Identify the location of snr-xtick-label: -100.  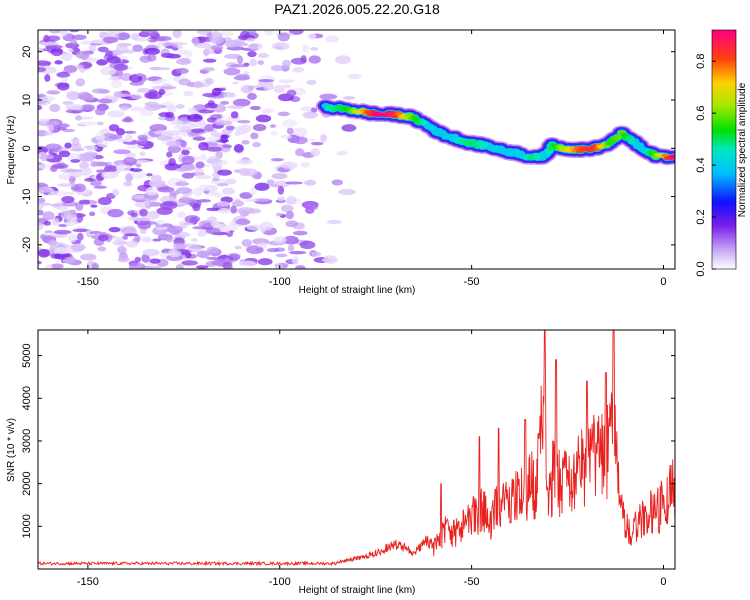
(280, 582).